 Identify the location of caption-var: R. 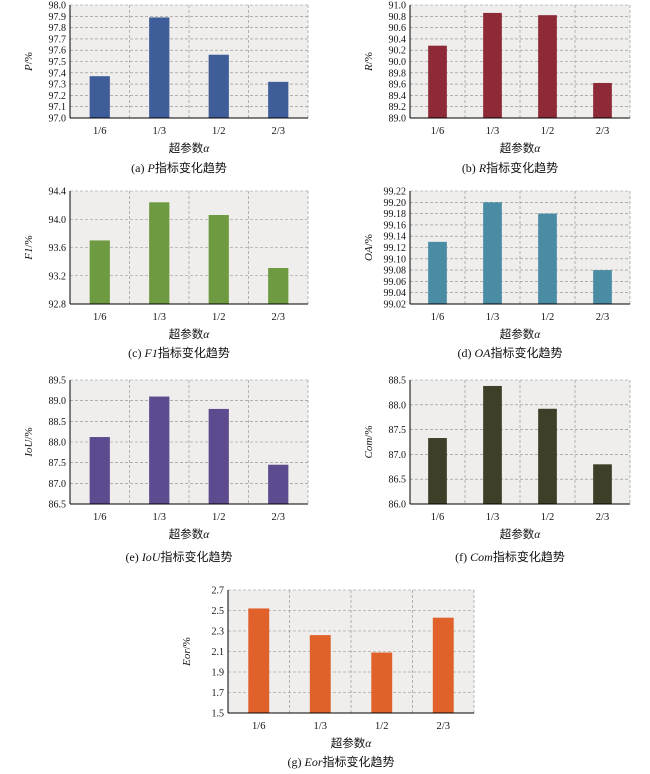
(482, 168).